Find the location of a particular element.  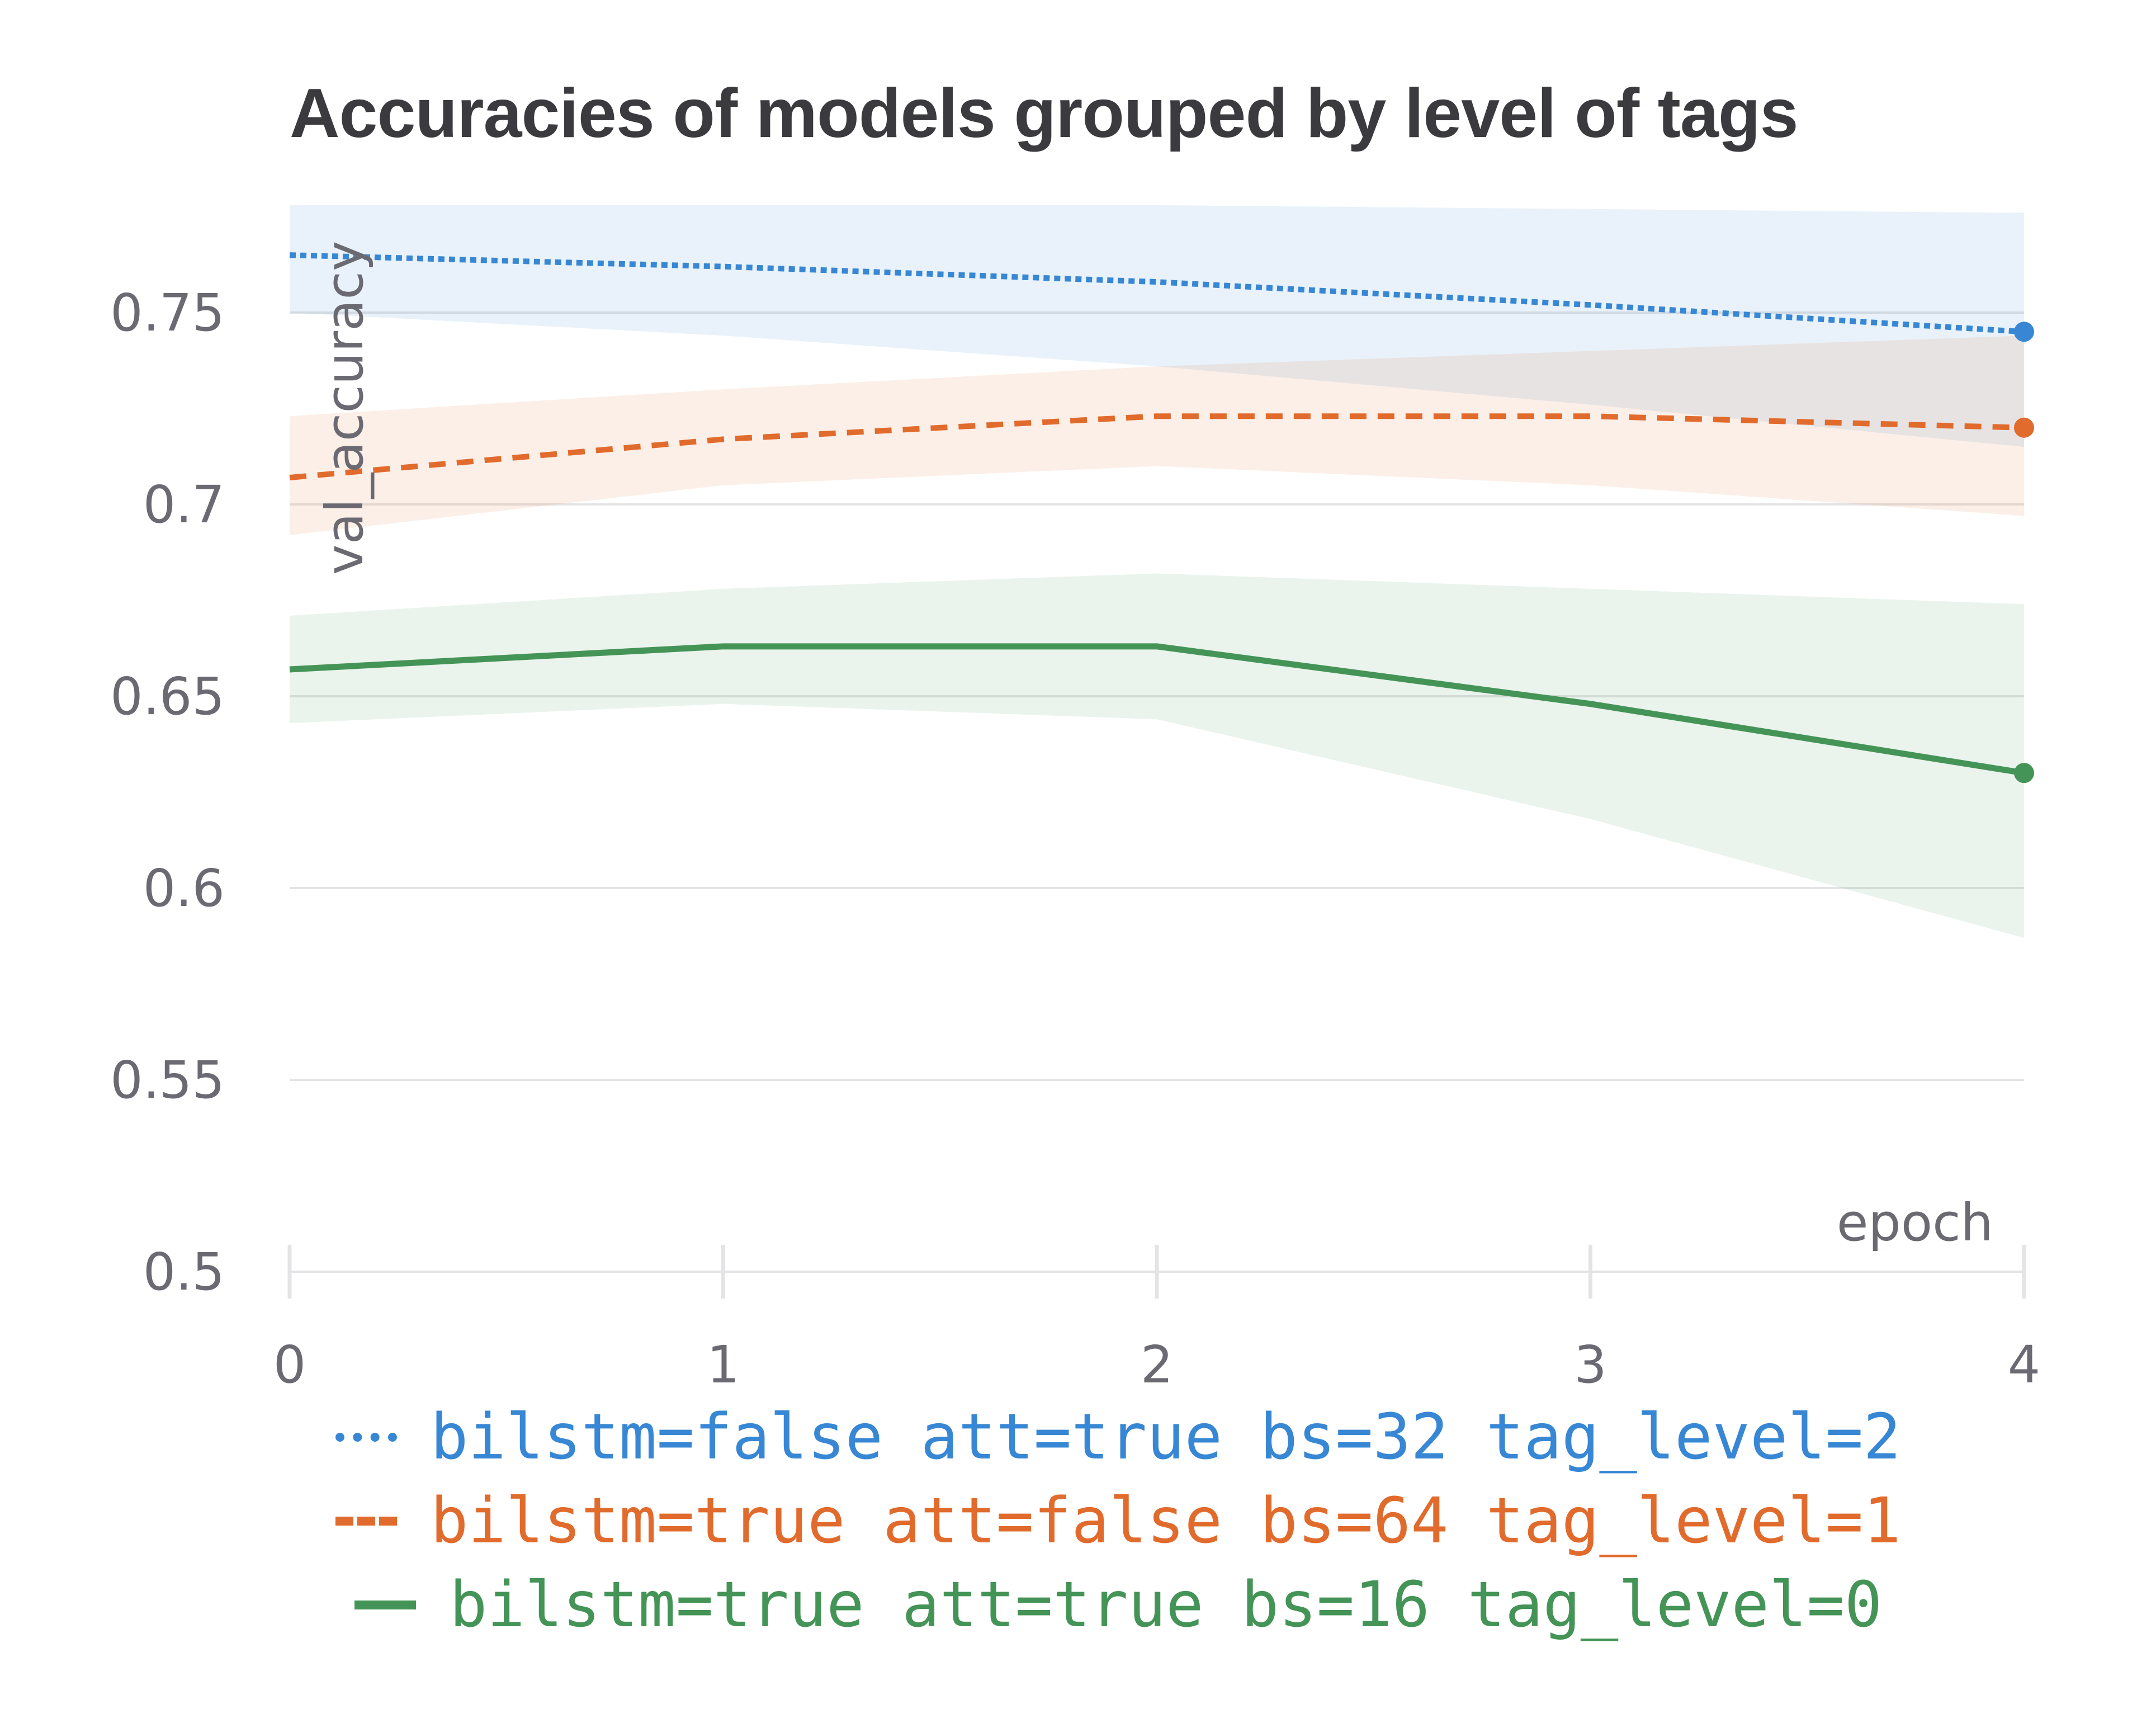

legend-label: bilstm=false att=true bs=32 tag_level=2 is located at coordinates (1166, 1437).